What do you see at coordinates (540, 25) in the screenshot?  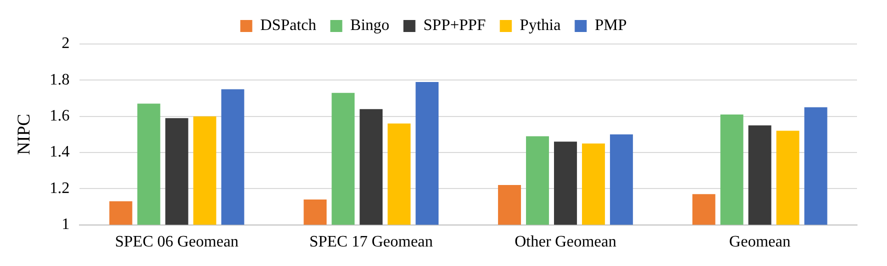 I see `legend-label: Pythia` at bounding box center [540, 25].